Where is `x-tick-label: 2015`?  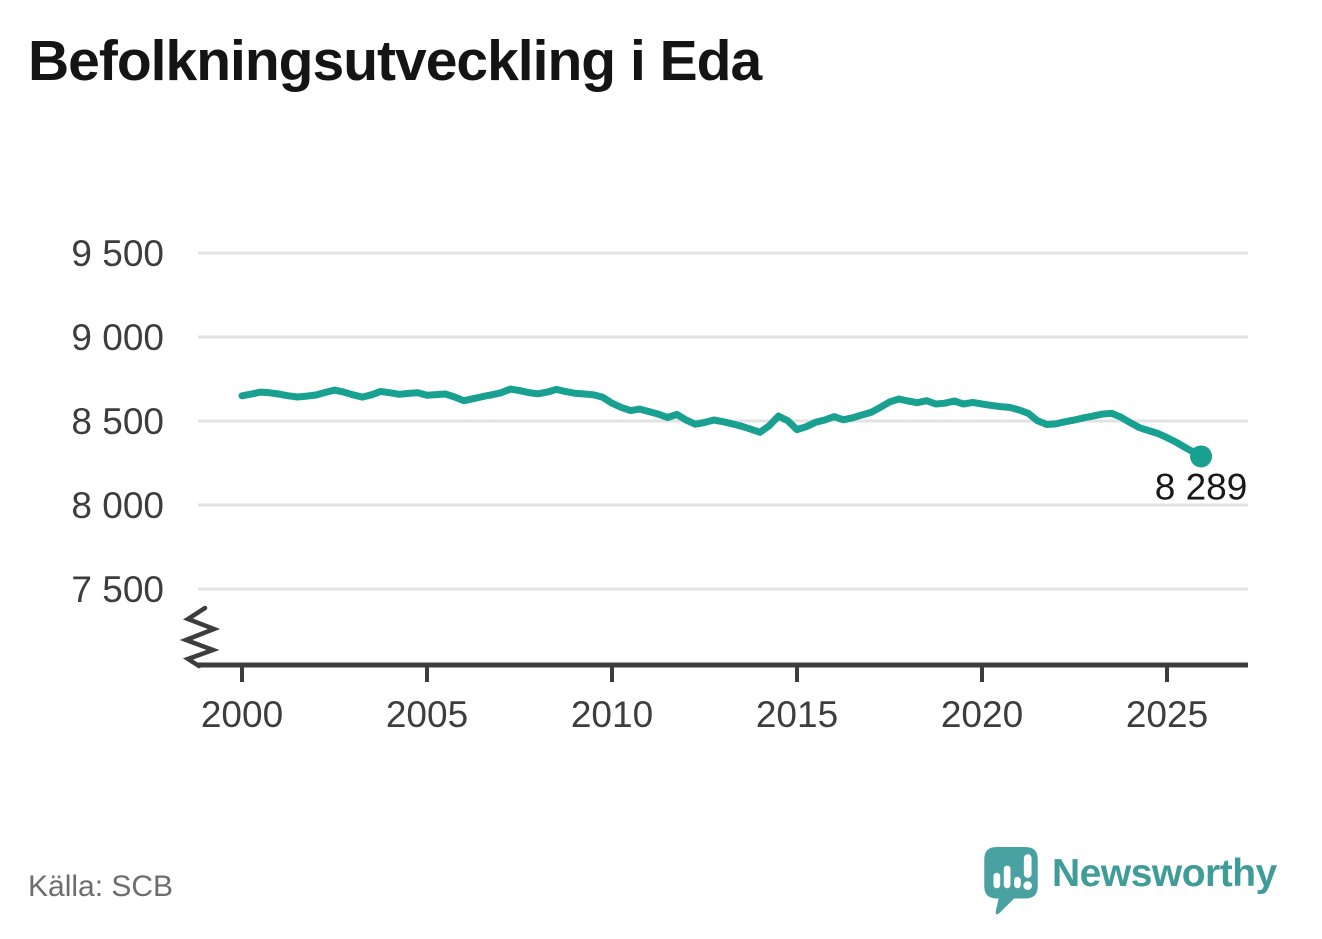
x-tick-label: 2015 is located at coordinates (797, 714).